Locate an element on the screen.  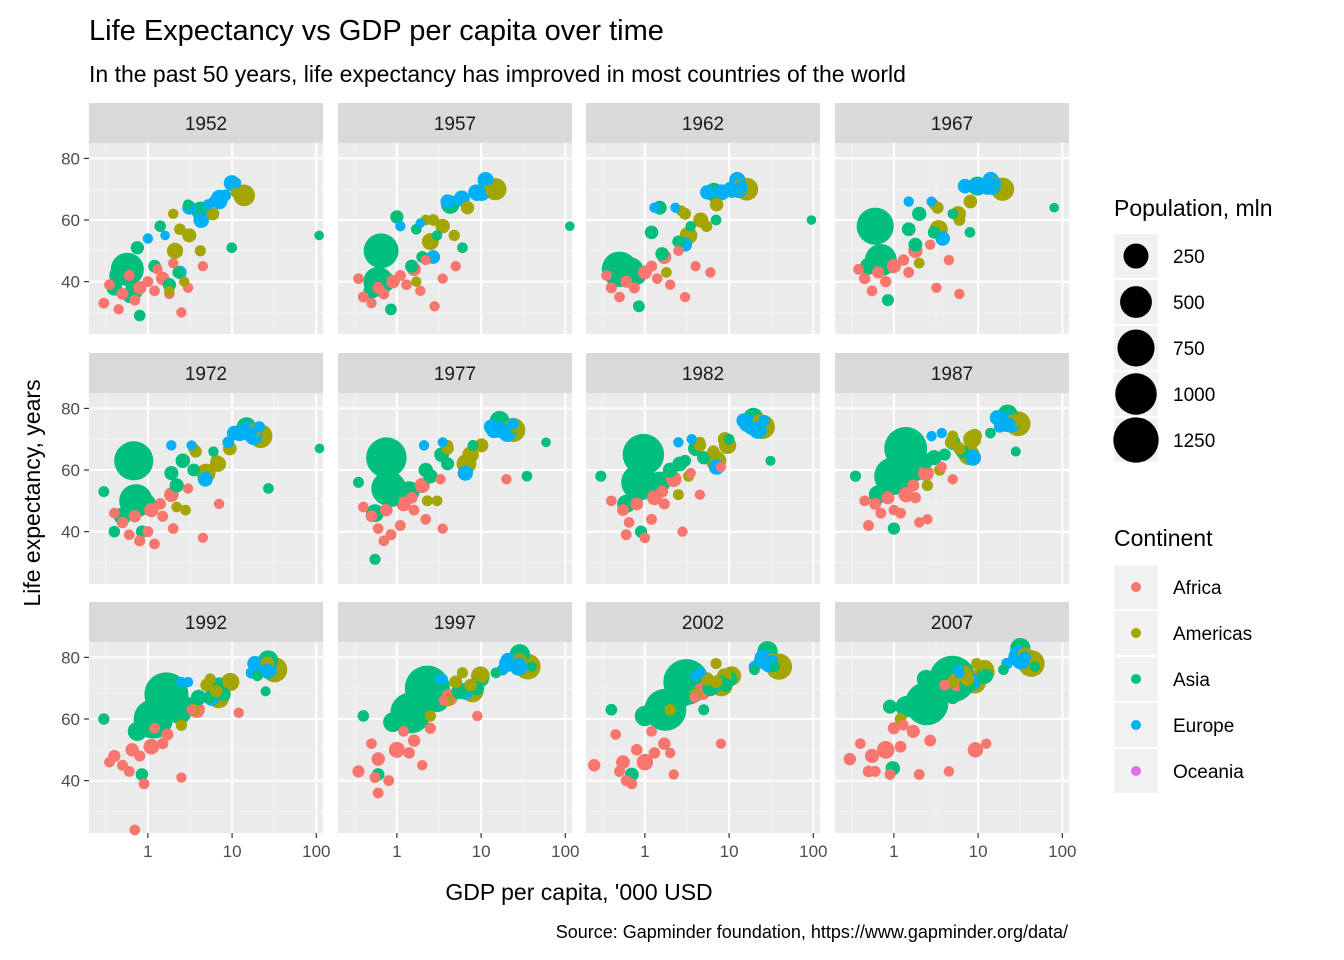
facet-panel: 1957 is located at coordinates (456, 218).